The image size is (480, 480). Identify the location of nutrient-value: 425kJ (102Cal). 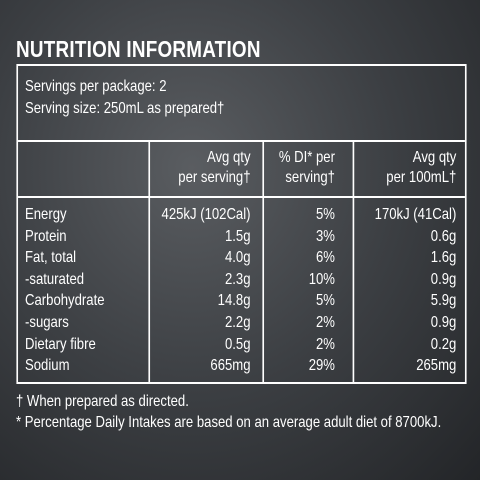
(206, 214).